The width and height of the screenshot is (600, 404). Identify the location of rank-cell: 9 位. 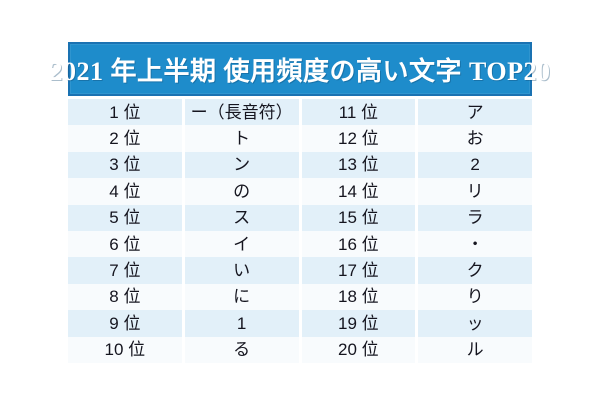
(125, 323).